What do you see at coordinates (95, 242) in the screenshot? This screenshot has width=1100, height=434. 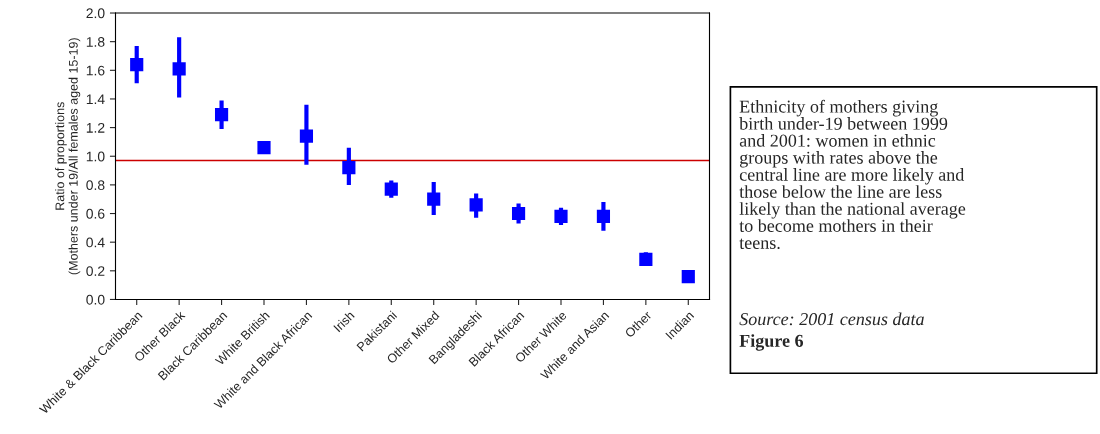 I see `y-tick-label: 0.4` at bounding box center [95, 242].